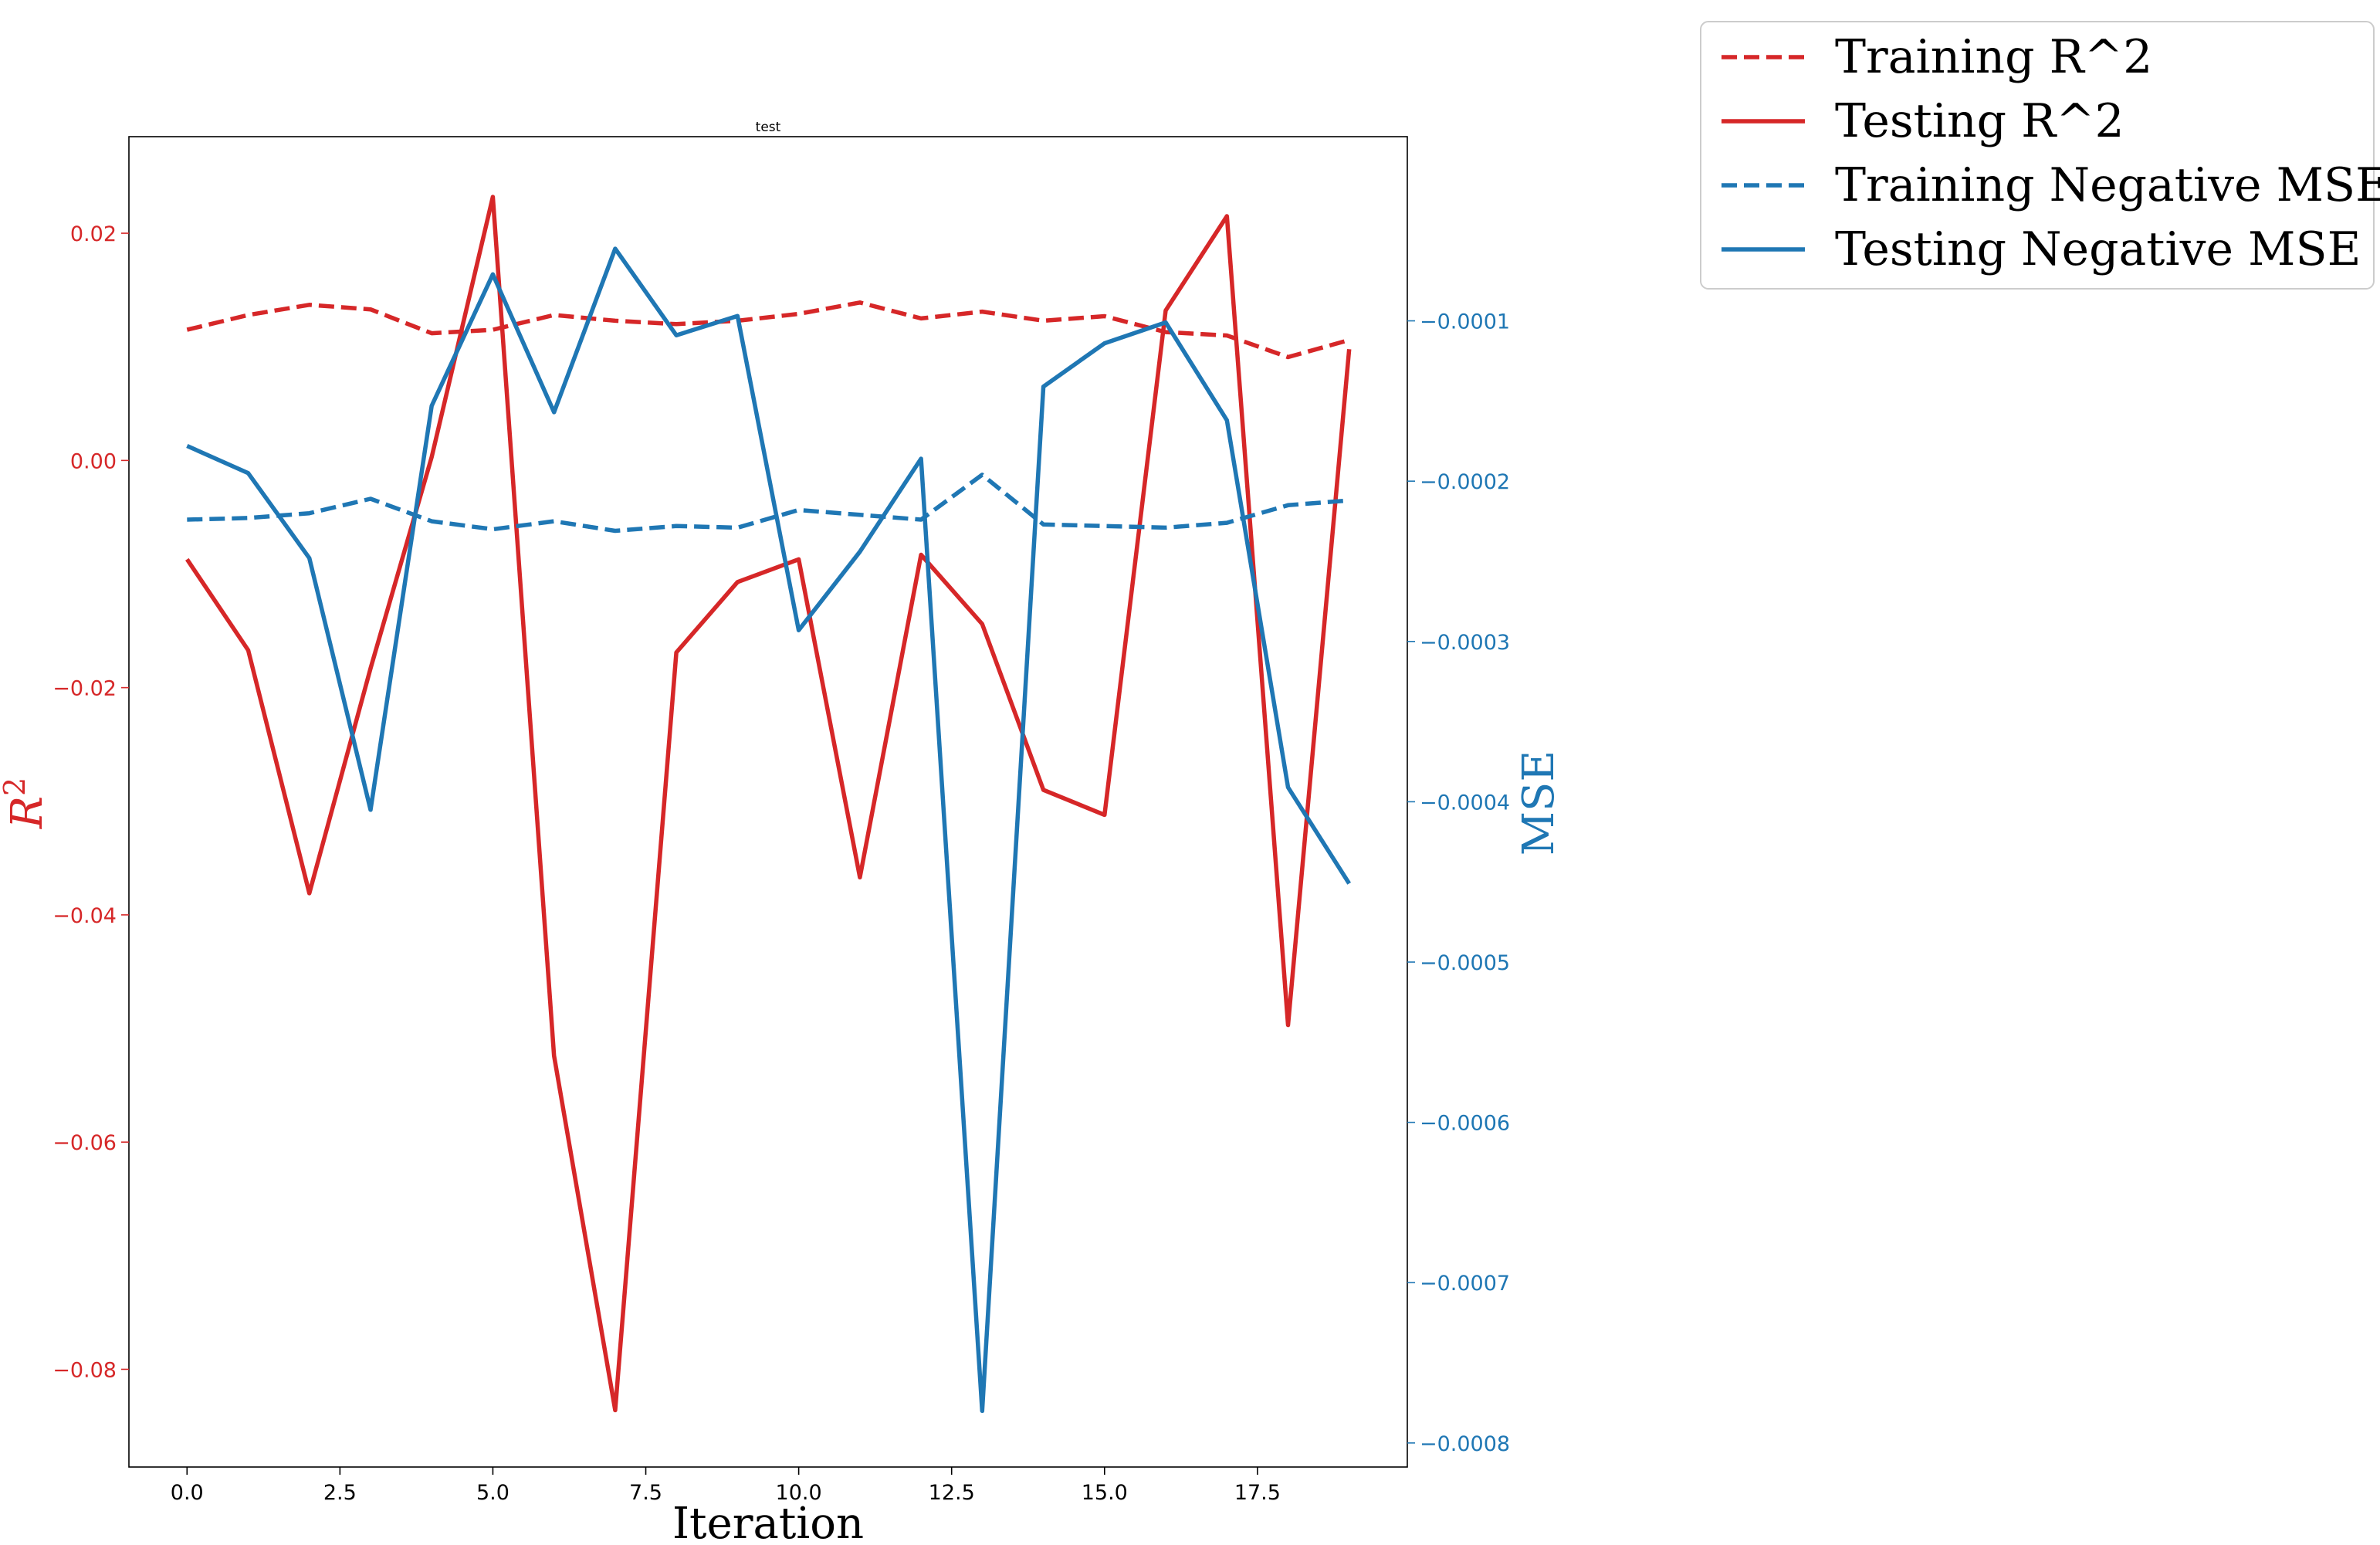  What do you see at coordinates (90, 802) in the screenshot?
I see `left-y-axis: 0.02 0.00 −0.02 −0.04 −0.06 −0.08` at bounding box center [90, 802].